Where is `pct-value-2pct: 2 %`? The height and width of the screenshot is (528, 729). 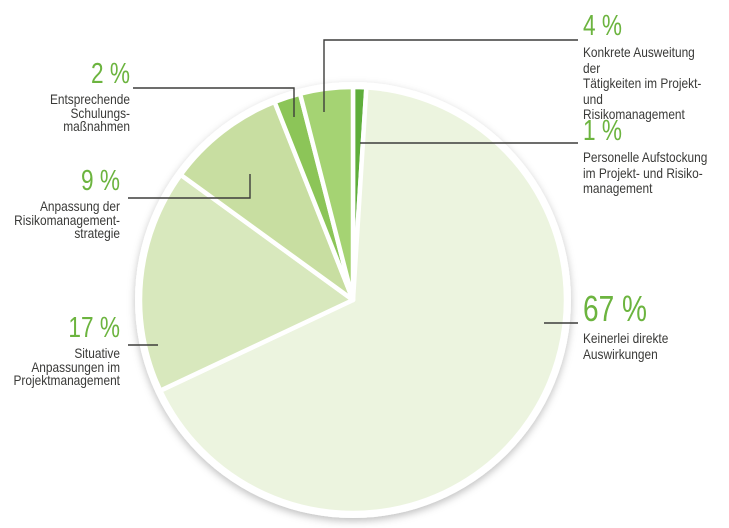
pct-value-2pct: 2 % is located at coordinates (110, 74).